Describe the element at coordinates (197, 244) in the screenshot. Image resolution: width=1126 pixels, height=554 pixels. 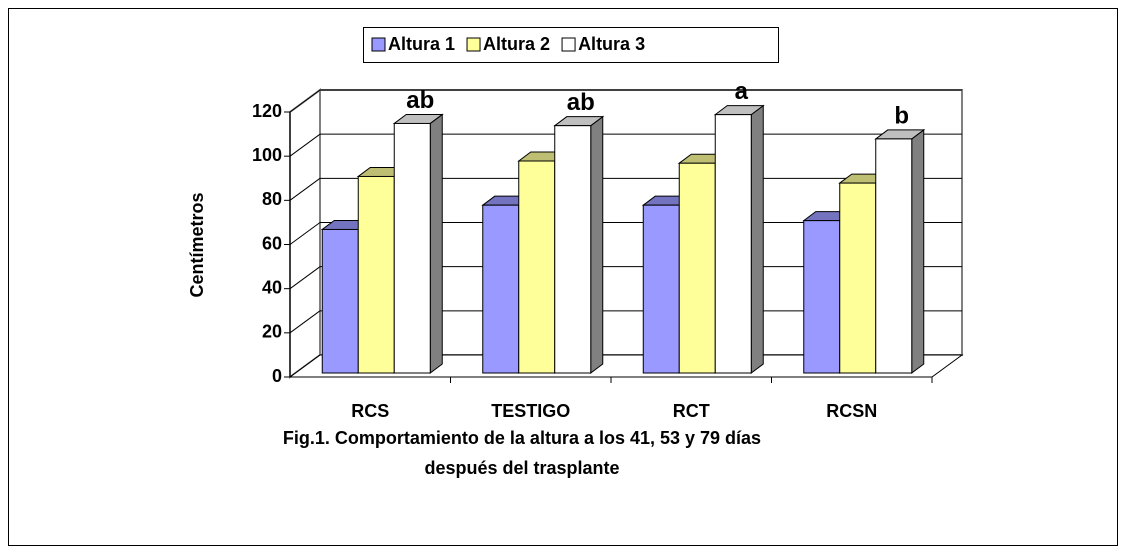
I see `y-axis-label: Centímetros` at that location.